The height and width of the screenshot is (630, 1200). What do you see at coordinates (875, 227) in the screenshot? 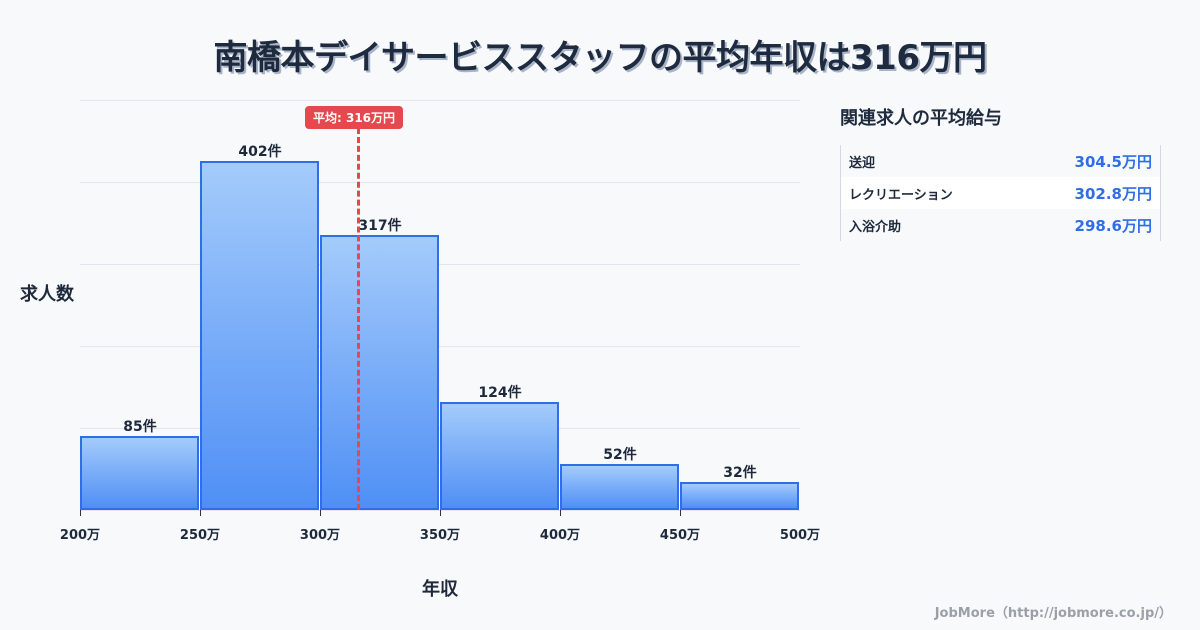
I see `job-name: 入浴介助` at bounding box center [875, 227].